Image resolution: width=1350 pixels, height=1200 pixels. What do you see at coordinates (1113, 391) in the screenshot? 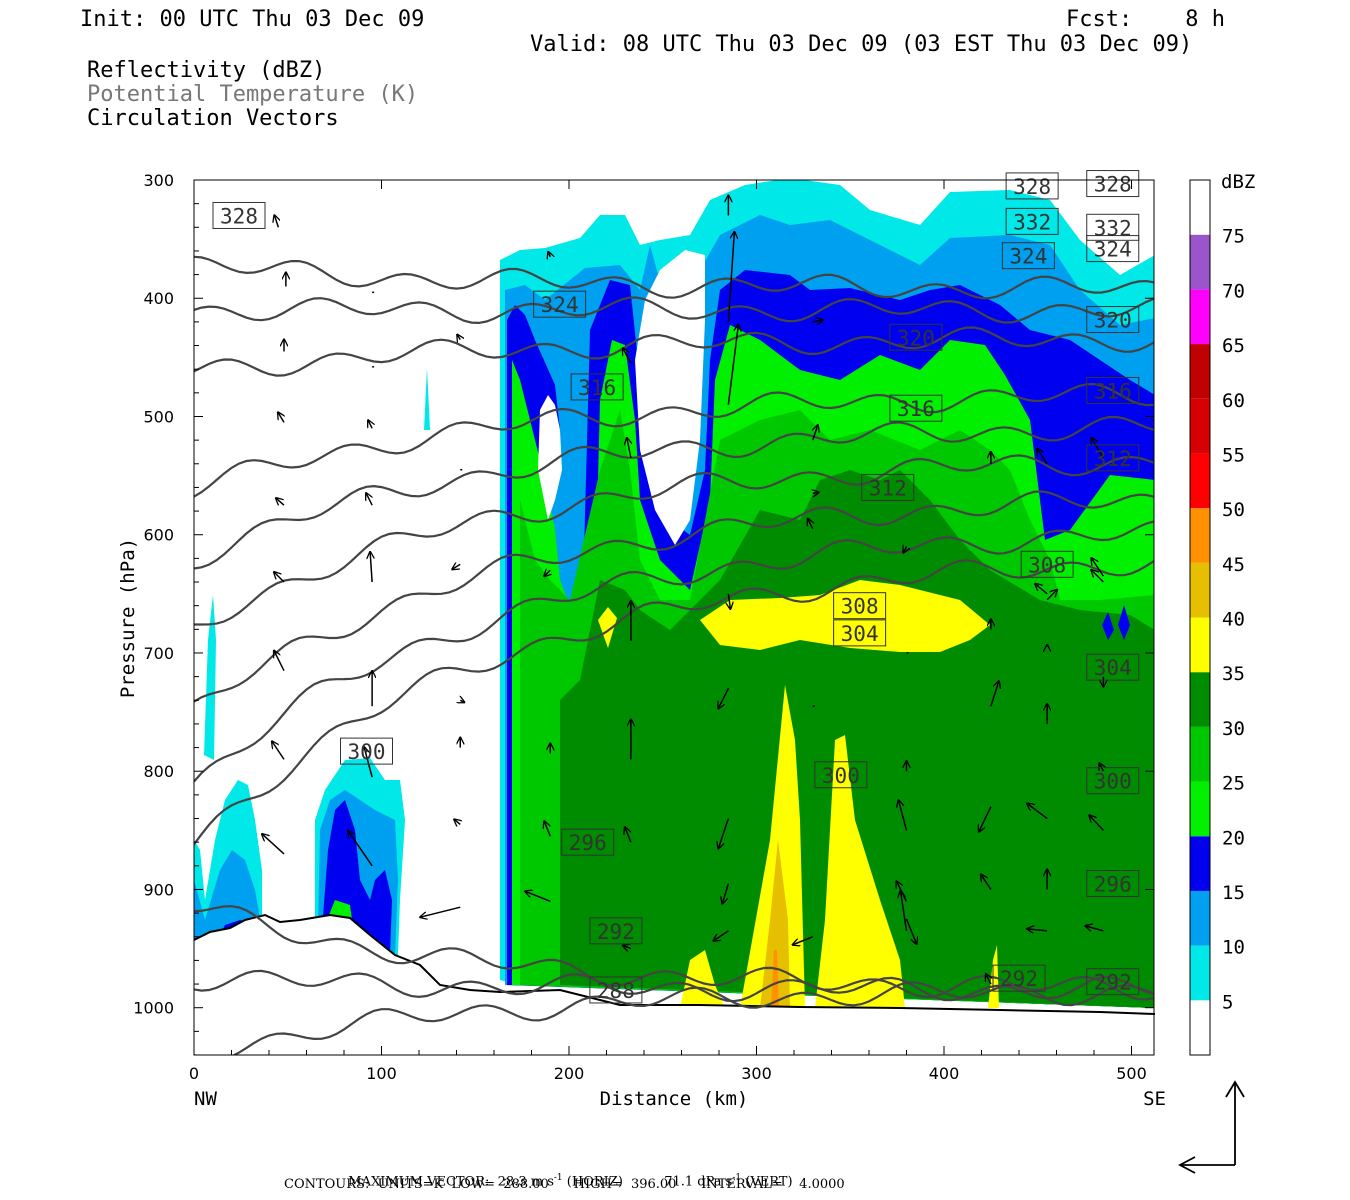
I see `contour-label-316: 316` at bounding box center [1113, 391].